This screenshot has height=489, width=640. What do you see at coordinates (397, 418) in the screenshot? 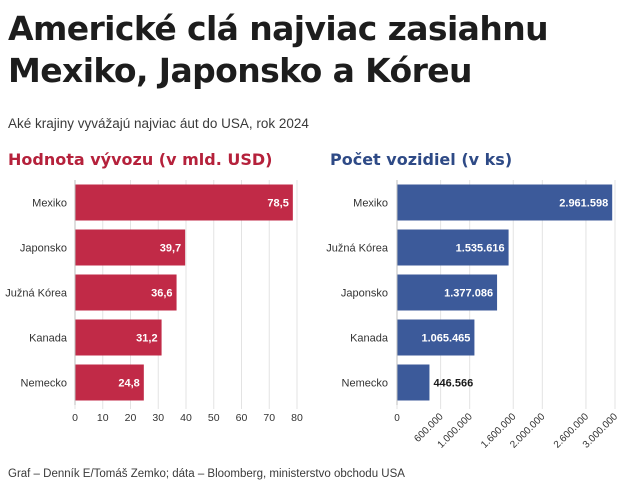
I see `count-tick-label: 0` at bounding box center [397, 418].